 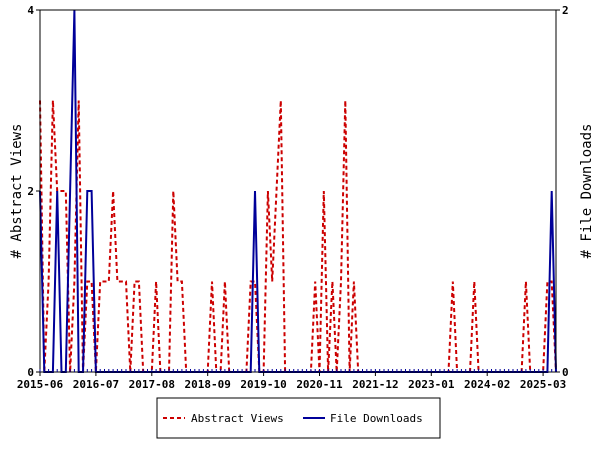 I want to click on x-tick-label: 2021-12, so click(x=375, y=384).